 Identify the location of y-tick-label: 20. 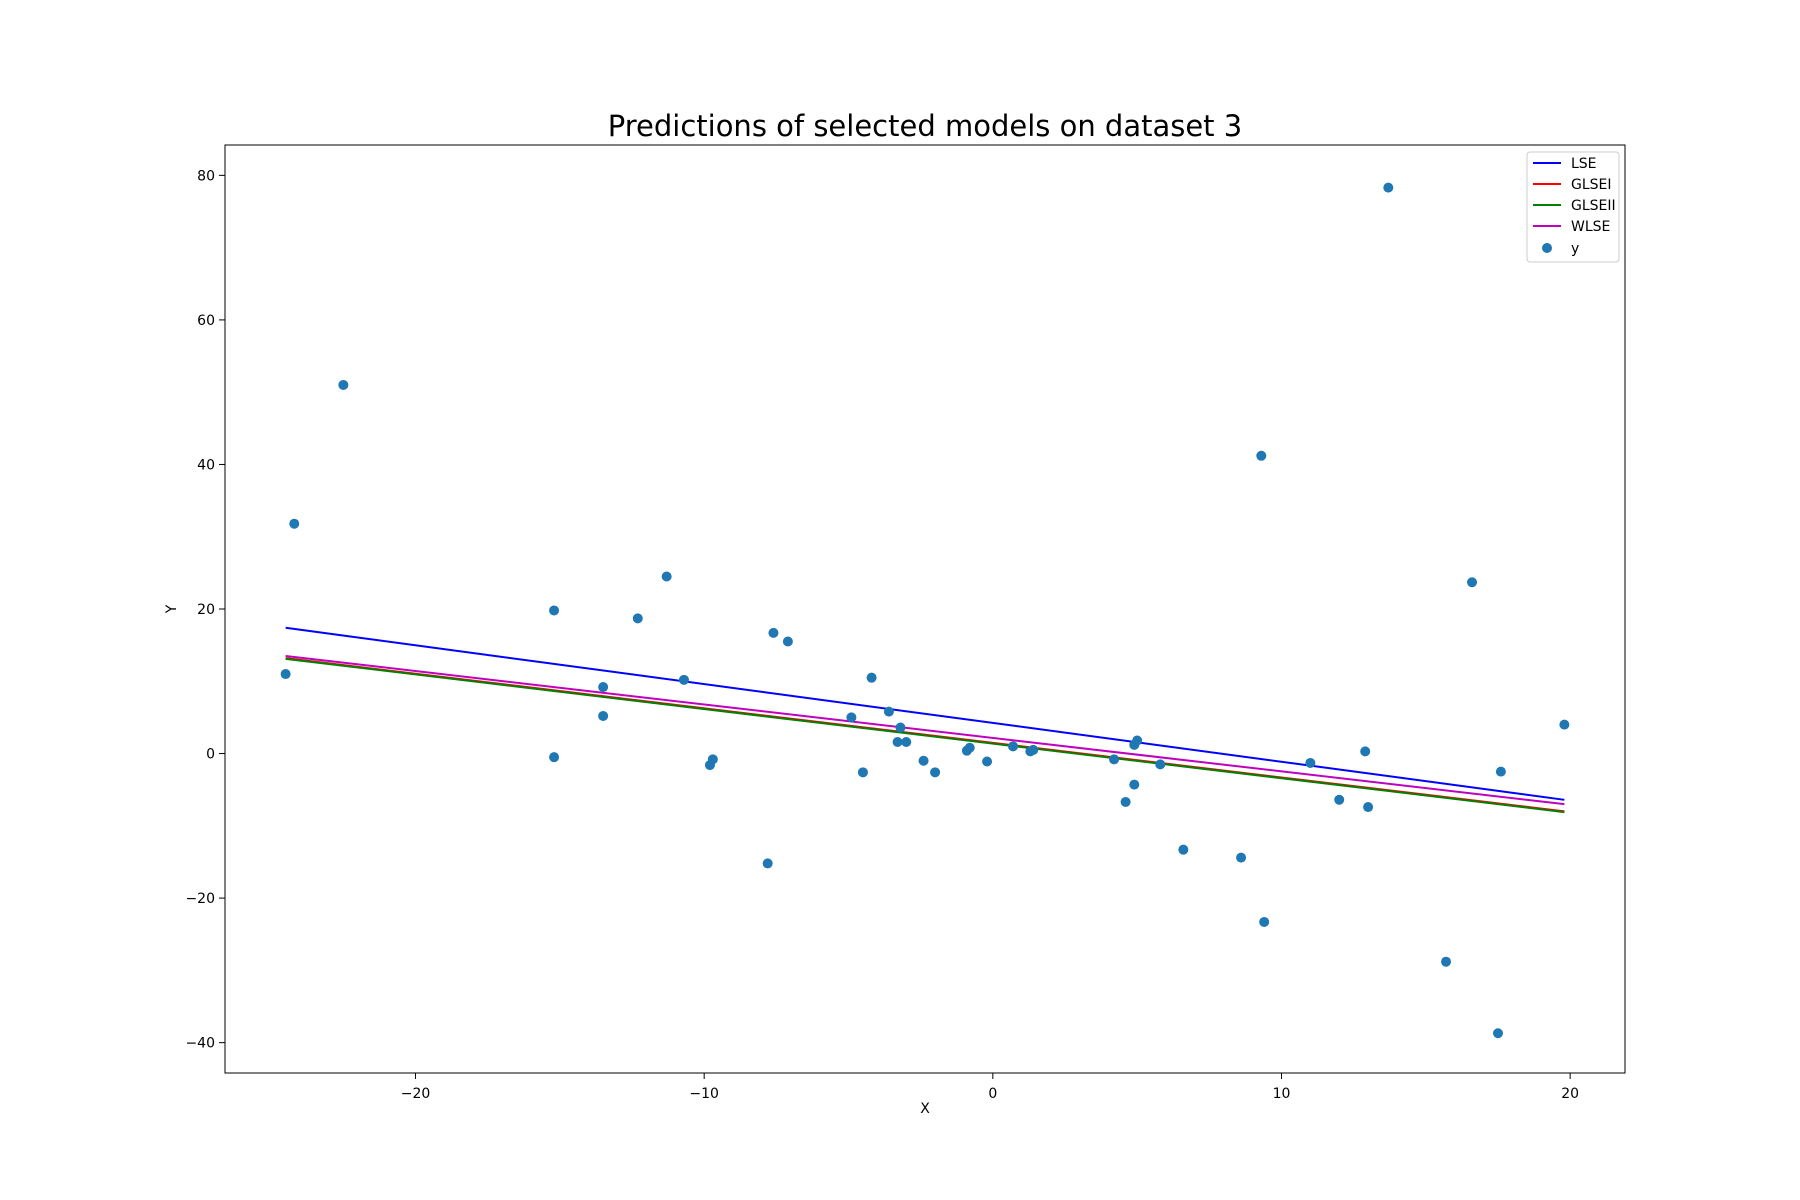
(206, 610).